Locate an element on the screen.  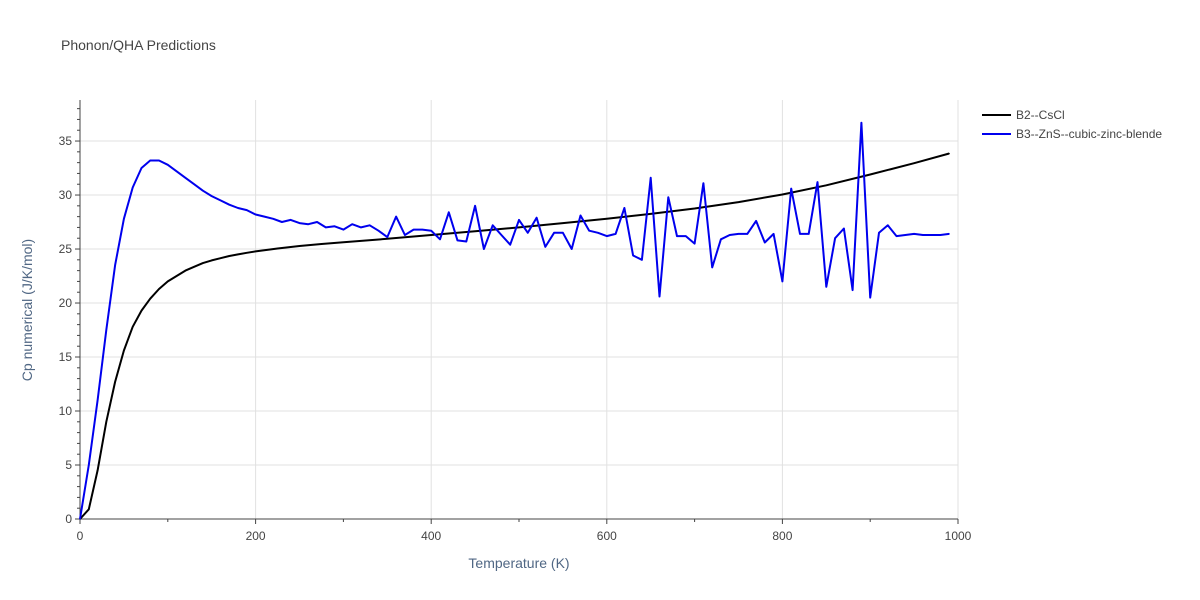
legend: B2--CsCl B3--ZnS--cubic-zinc-blende is located at coordinates (1072, 124).